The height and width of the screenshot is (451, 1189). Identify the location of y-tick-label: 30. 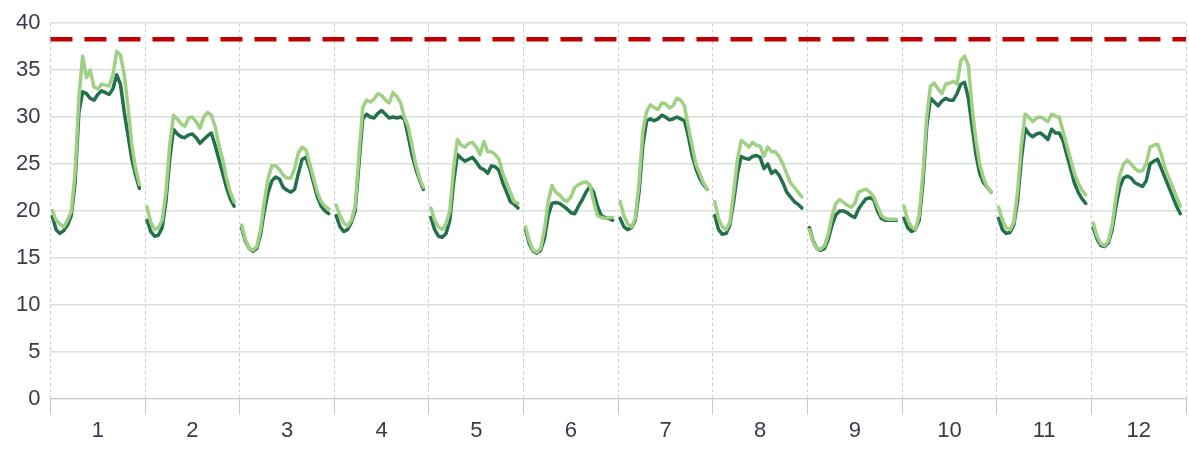
(28, 116).